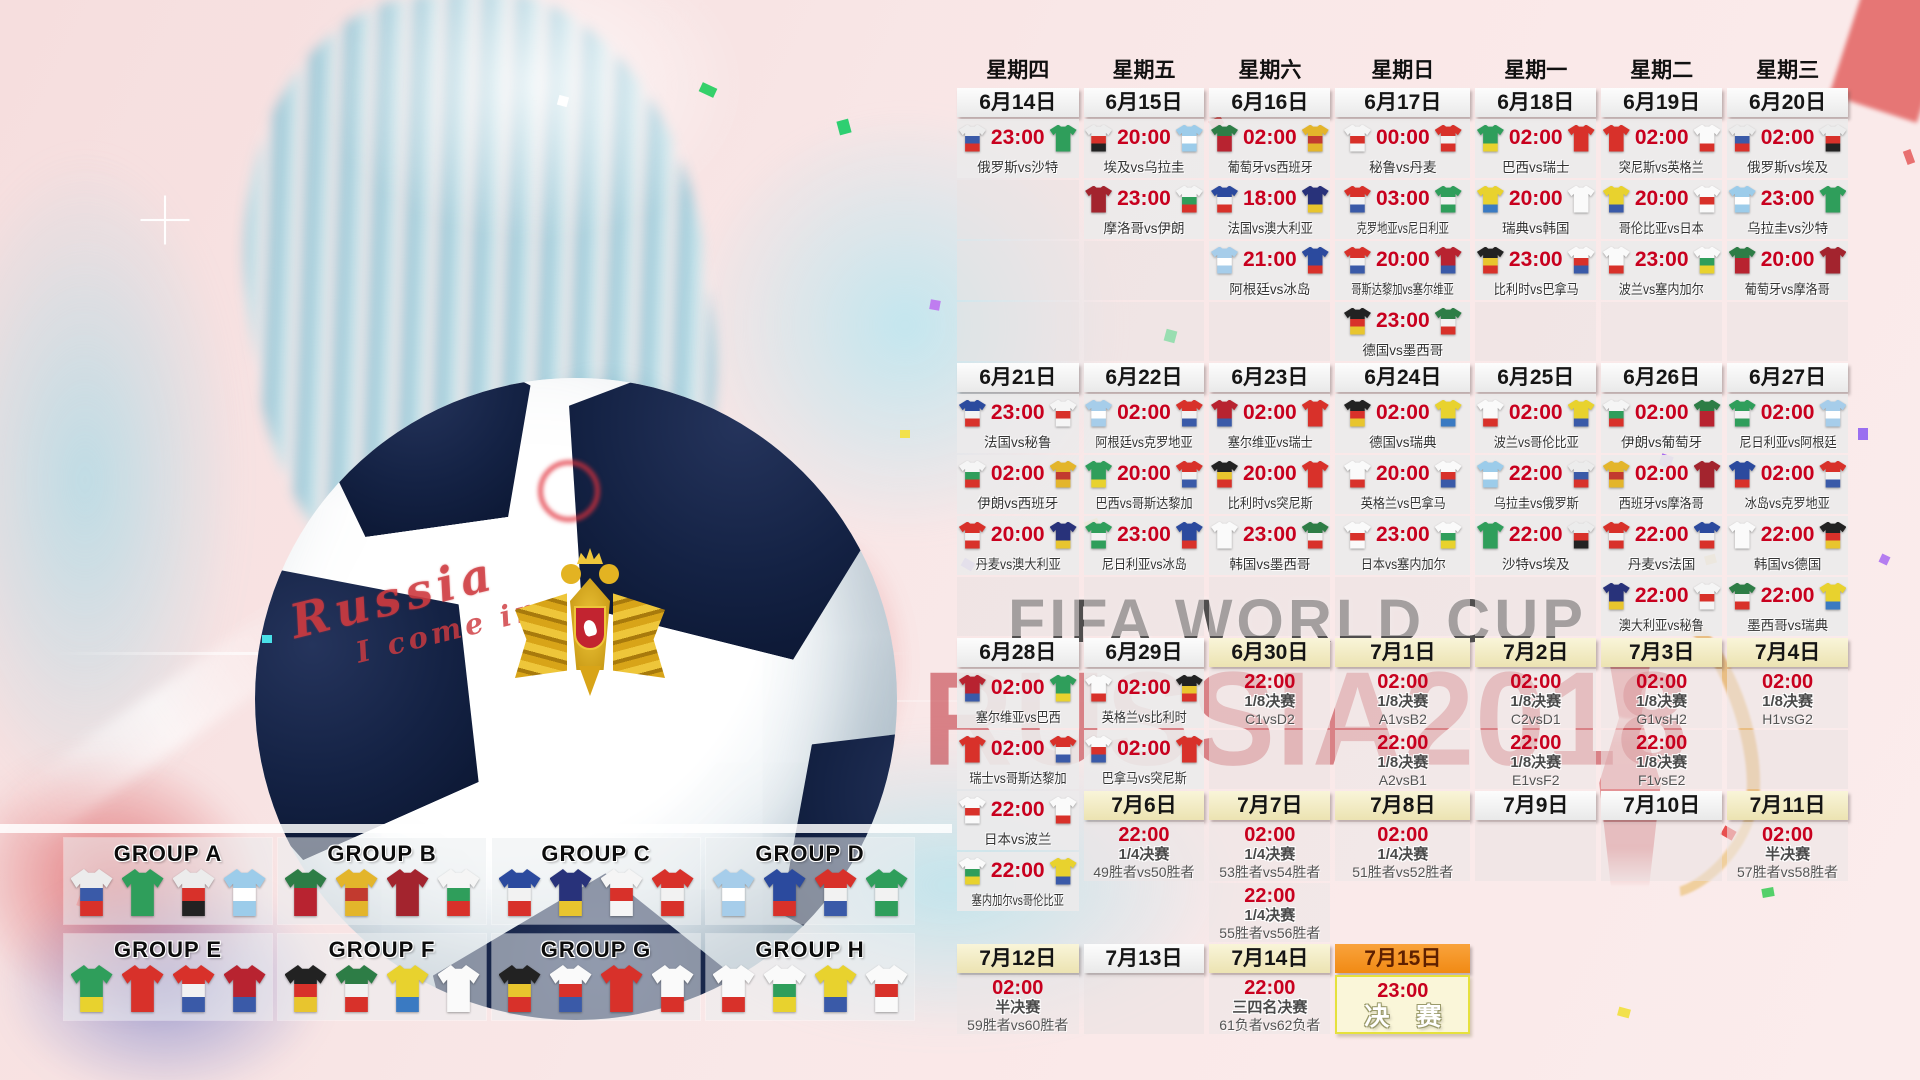 Image resolution: width=1920 pixels, height=1080 pixels. I want to click on match-cell: 23:00 韩国vs墨西哥, so click(1270, 545).